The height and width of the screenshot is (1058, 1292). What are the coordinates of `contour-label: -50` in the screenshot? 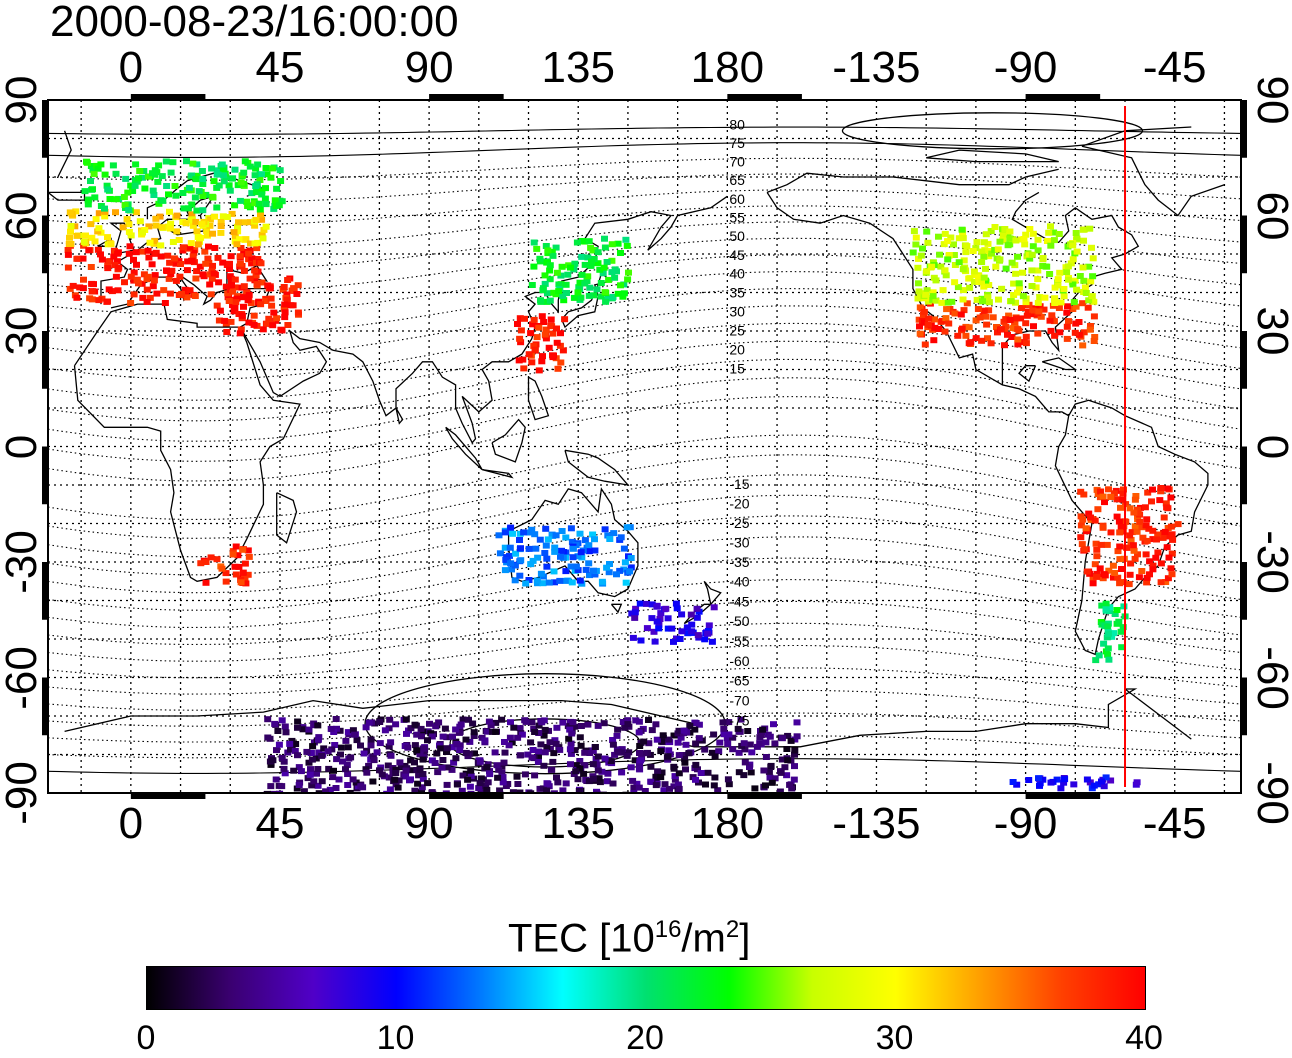 It's located at (739, 621).